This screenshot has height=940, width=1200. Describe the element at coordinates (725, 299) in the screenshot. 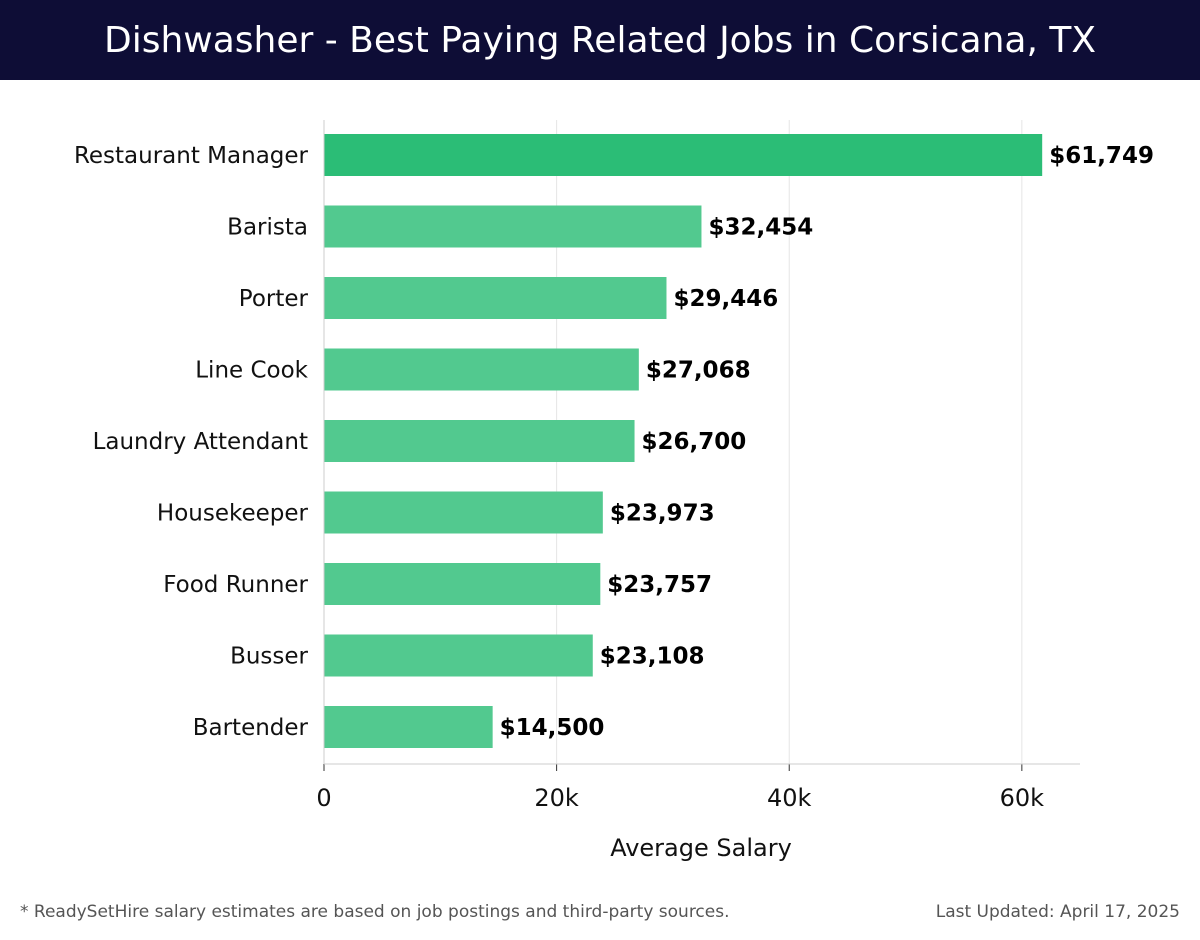

I see `value-label: $29,446` at that location.